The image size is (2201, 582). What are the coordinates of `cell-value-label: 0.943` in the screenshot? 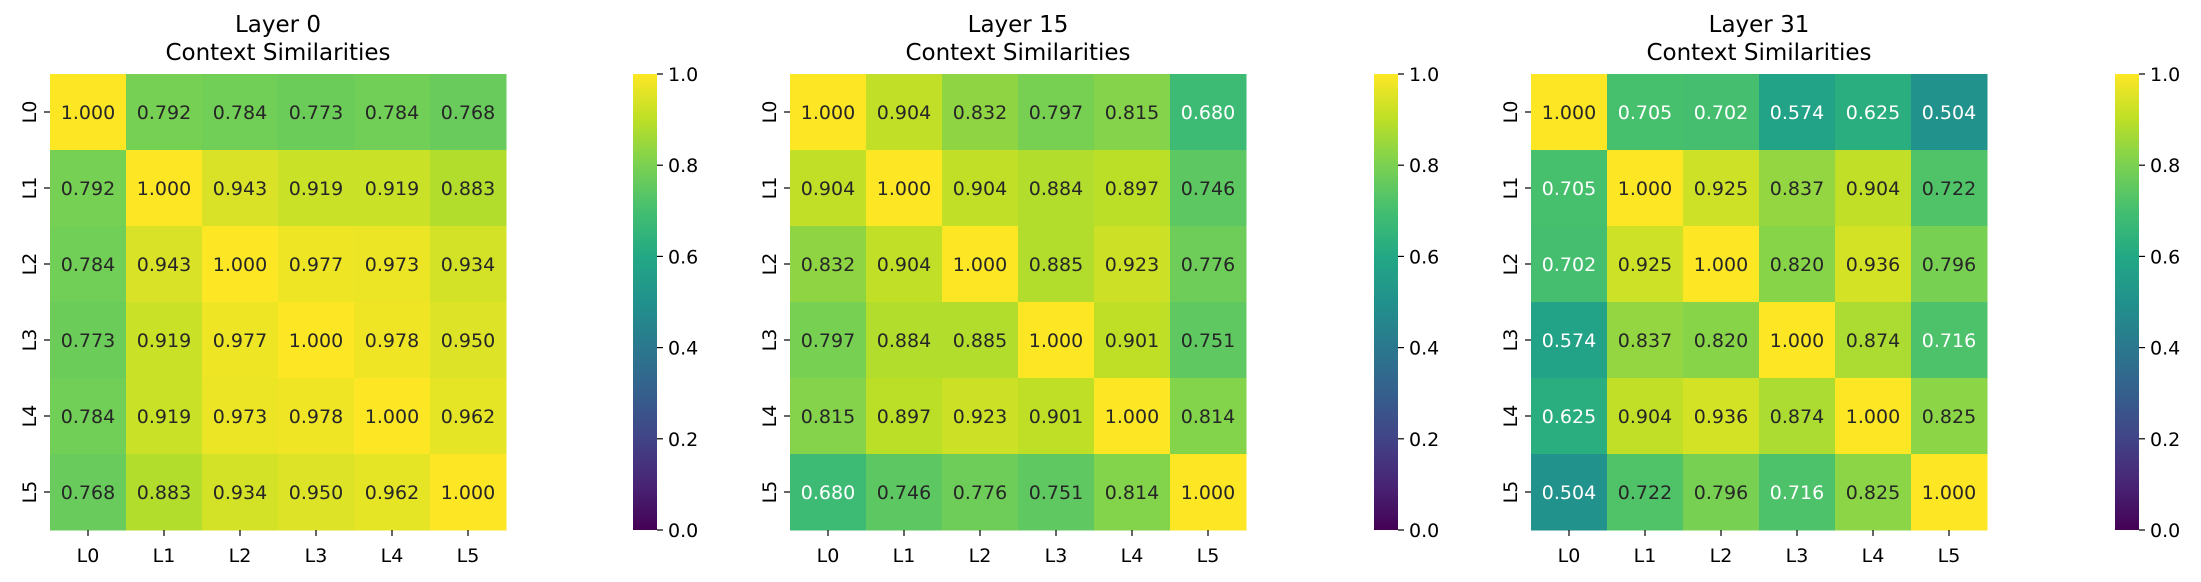 It's located at (164, 265).